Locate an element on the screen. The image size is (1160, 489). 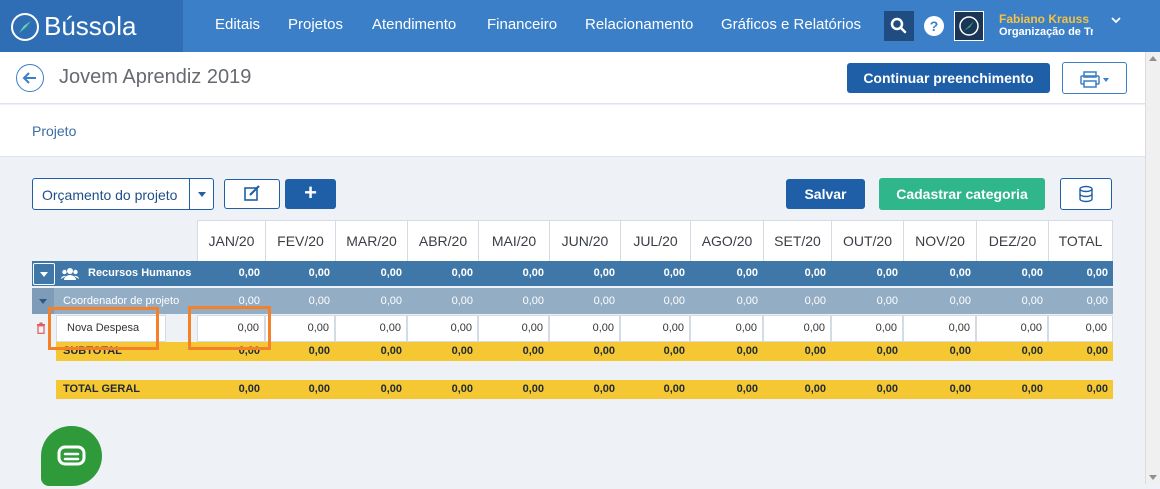
chevron-down-icon is located at coordinates (1116, 20).